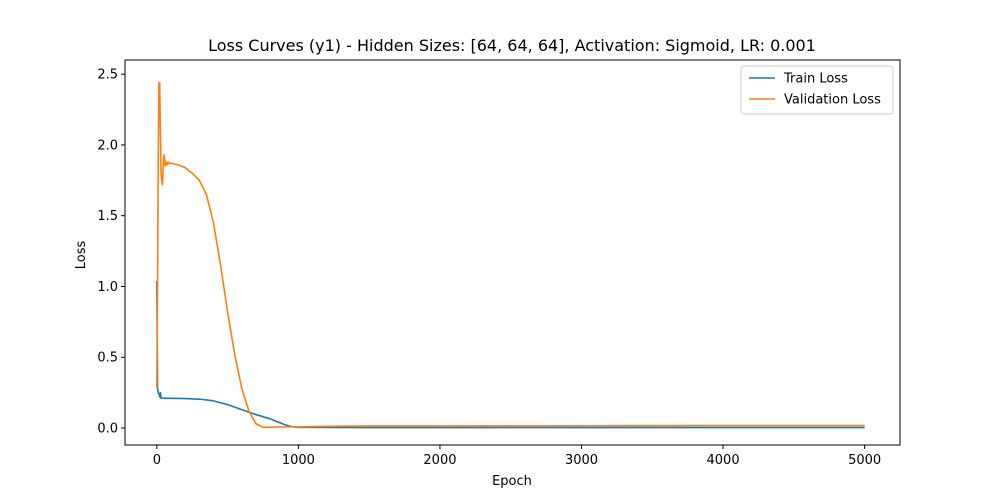 The image size is (1000, 500). I want to click on y-tick-label: 0.0, so click(107, 429).